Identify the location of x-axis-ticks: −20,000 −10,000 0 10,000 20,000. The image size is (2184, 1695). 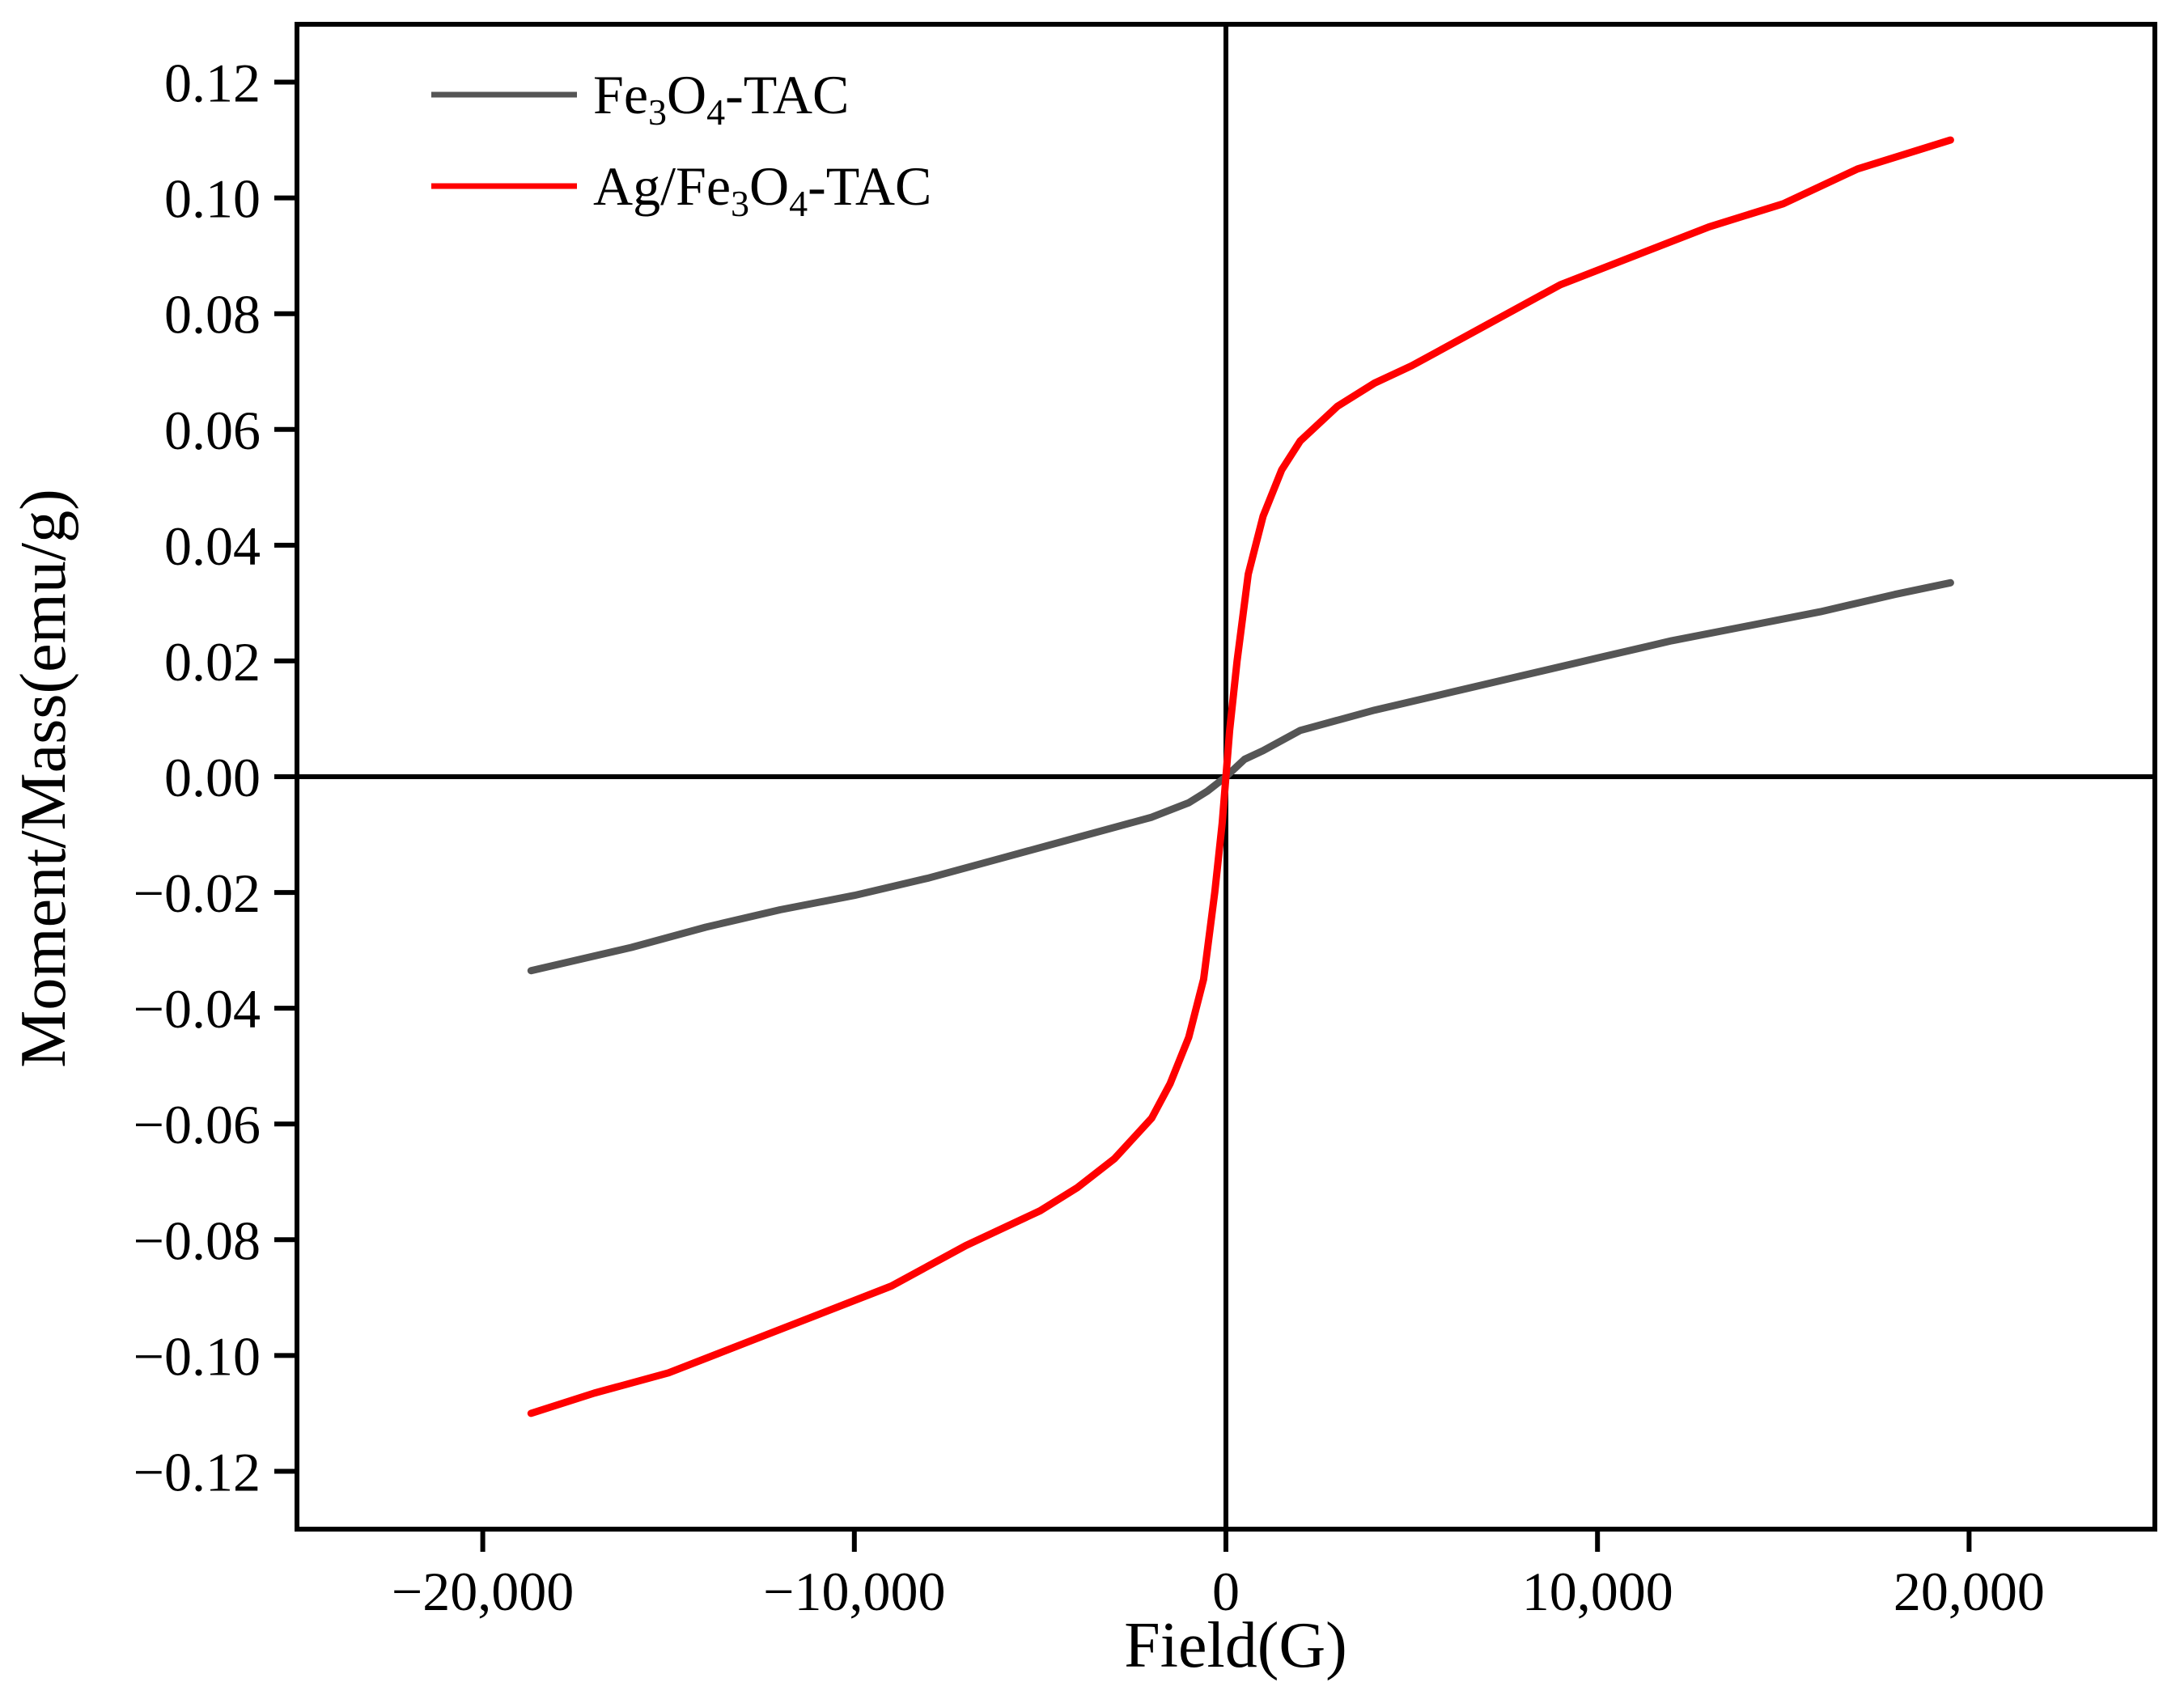
(1218, 1576).